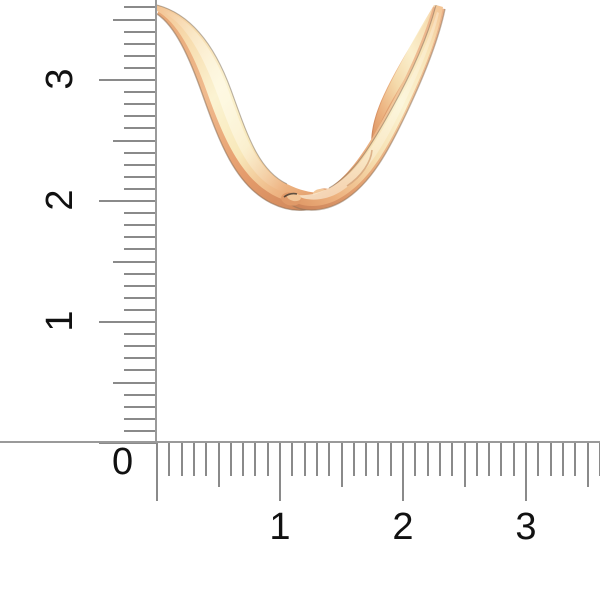 This screenshot has height=600, width=600. I want to click on horizontal-ruler, so click(378, 472).